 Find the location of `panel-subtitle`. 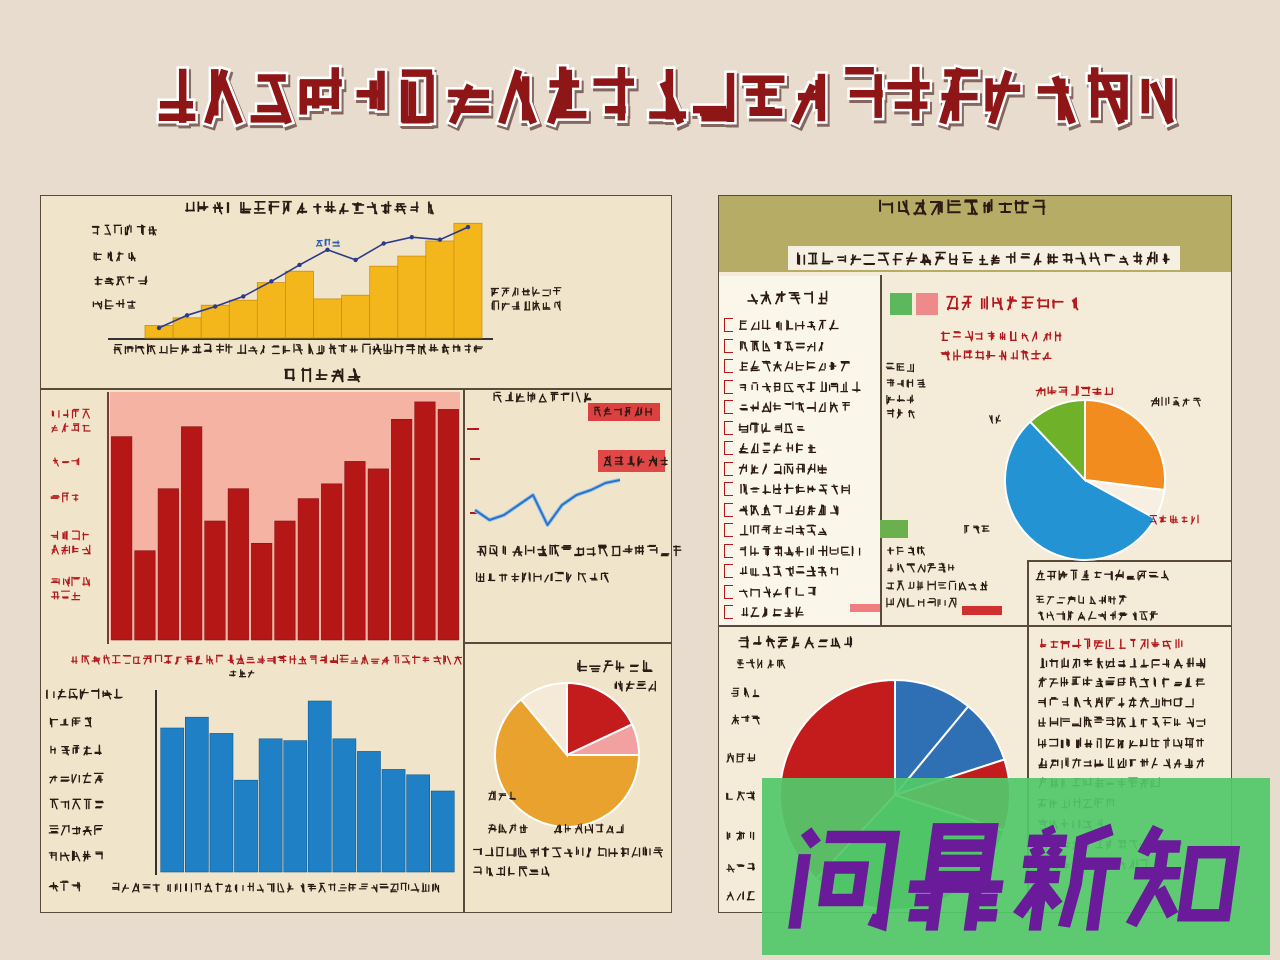

panel-subtitle is located at coordinates (982, 258).